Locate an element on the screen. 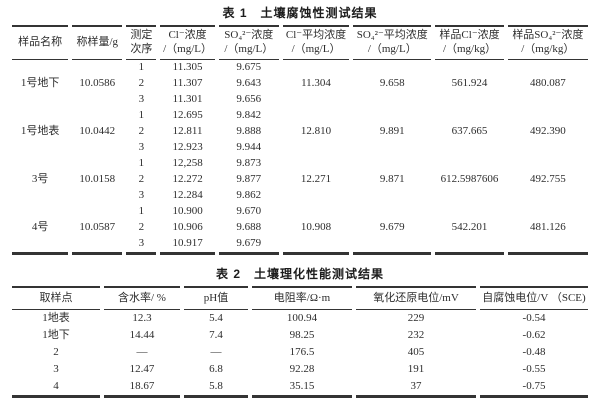  cell-cl: 10.900 is located at coordinates (187, 211).